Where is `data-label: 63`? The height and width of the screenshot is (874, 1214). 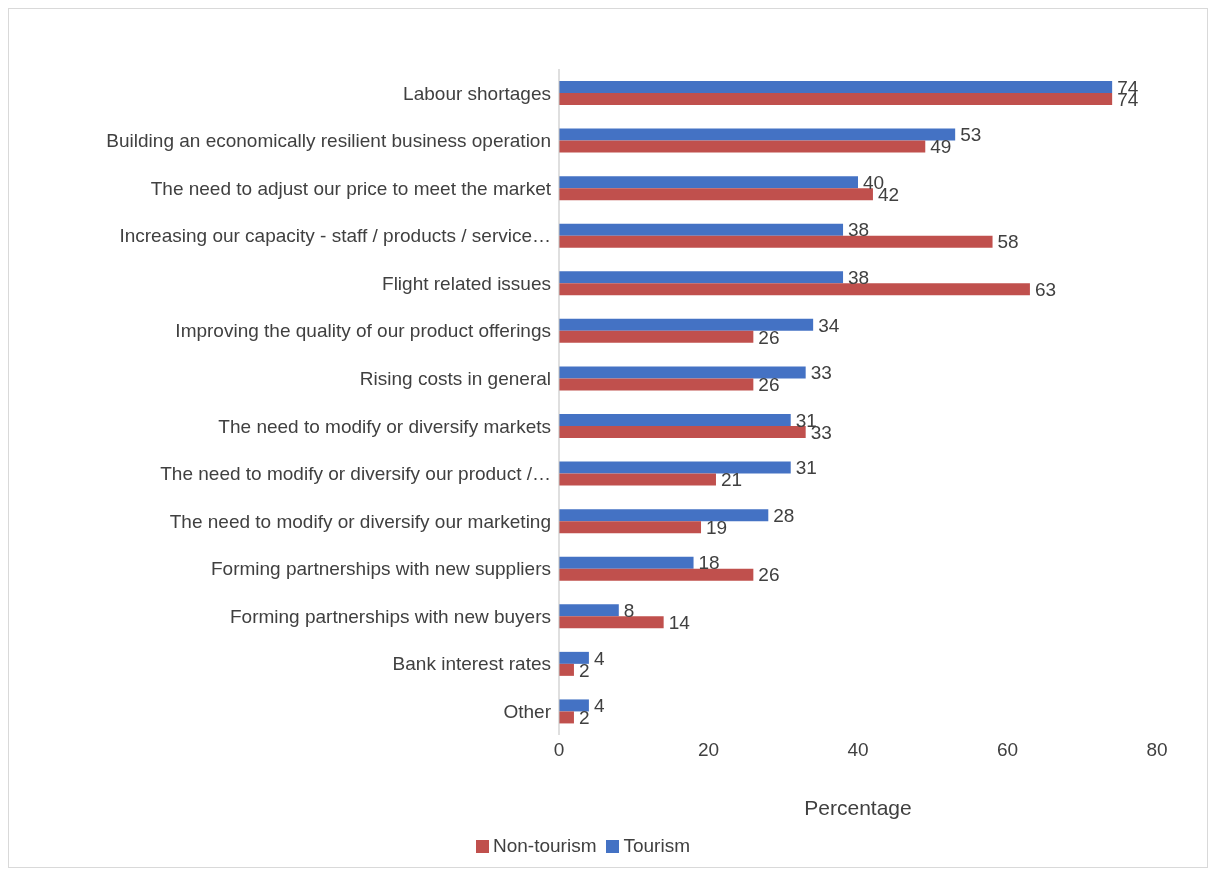
data-label: 63 is located at coordinates (1045, 290).